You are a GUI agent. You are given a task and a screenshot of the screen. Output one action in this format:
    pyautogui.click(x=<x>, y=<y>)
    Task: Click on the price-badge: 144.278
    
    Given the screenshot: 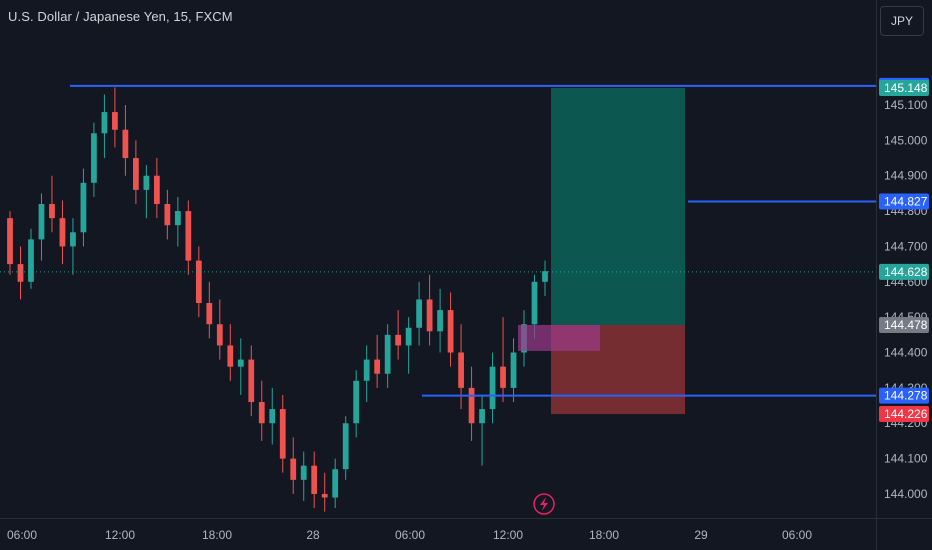 What is the action you would take?
    pyautogui.click(x=904, y=395)
    